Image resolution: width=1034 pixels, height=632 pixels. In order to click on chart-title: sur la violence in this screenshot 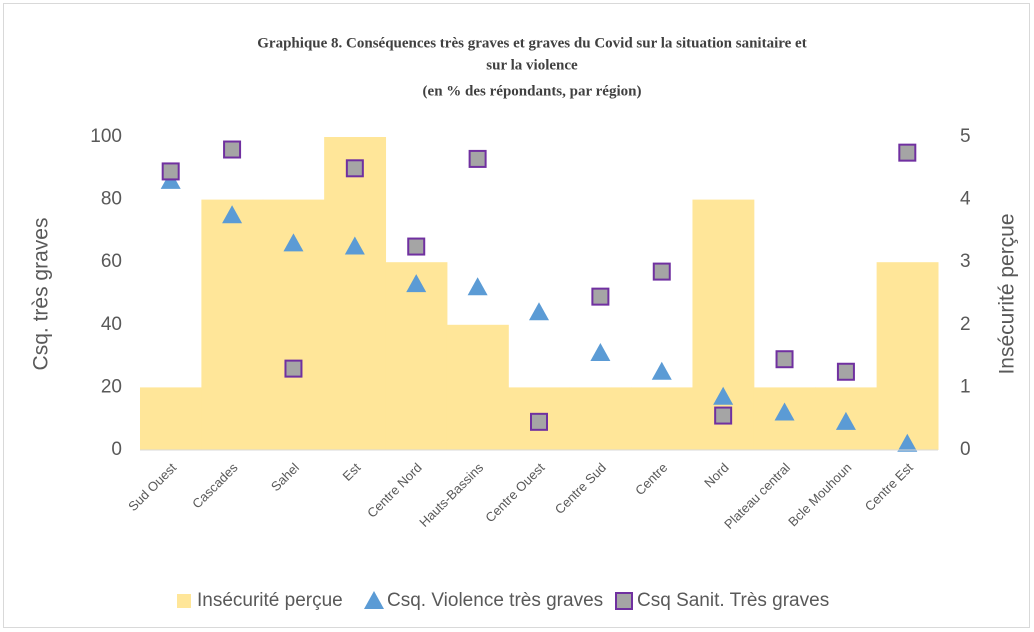, I will do `click(532, 65)`.